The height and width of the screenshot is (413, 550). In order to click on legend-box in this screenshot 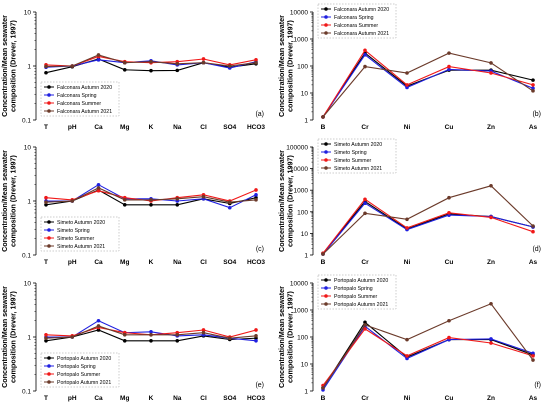, I will do `click(357, 156)`.